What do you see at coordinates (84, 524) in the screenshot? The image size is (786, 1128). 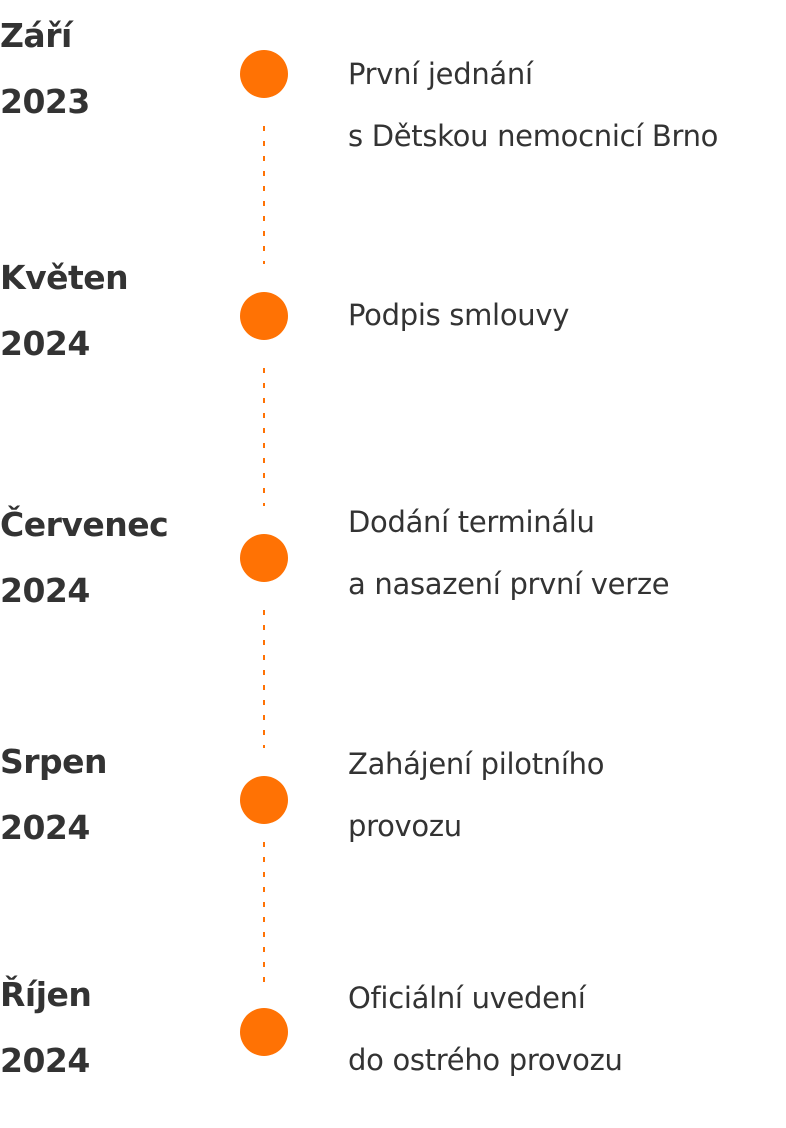 I see `event-month: Červenec` at bounding box center [84, 524].